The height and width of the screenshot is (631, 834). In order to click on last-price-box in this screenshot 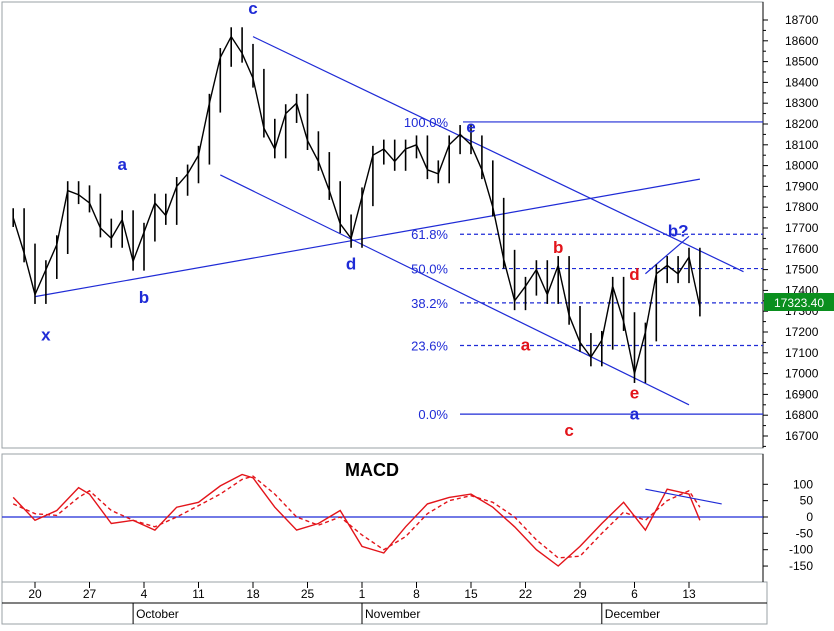, I will do `click(799, 302)`.